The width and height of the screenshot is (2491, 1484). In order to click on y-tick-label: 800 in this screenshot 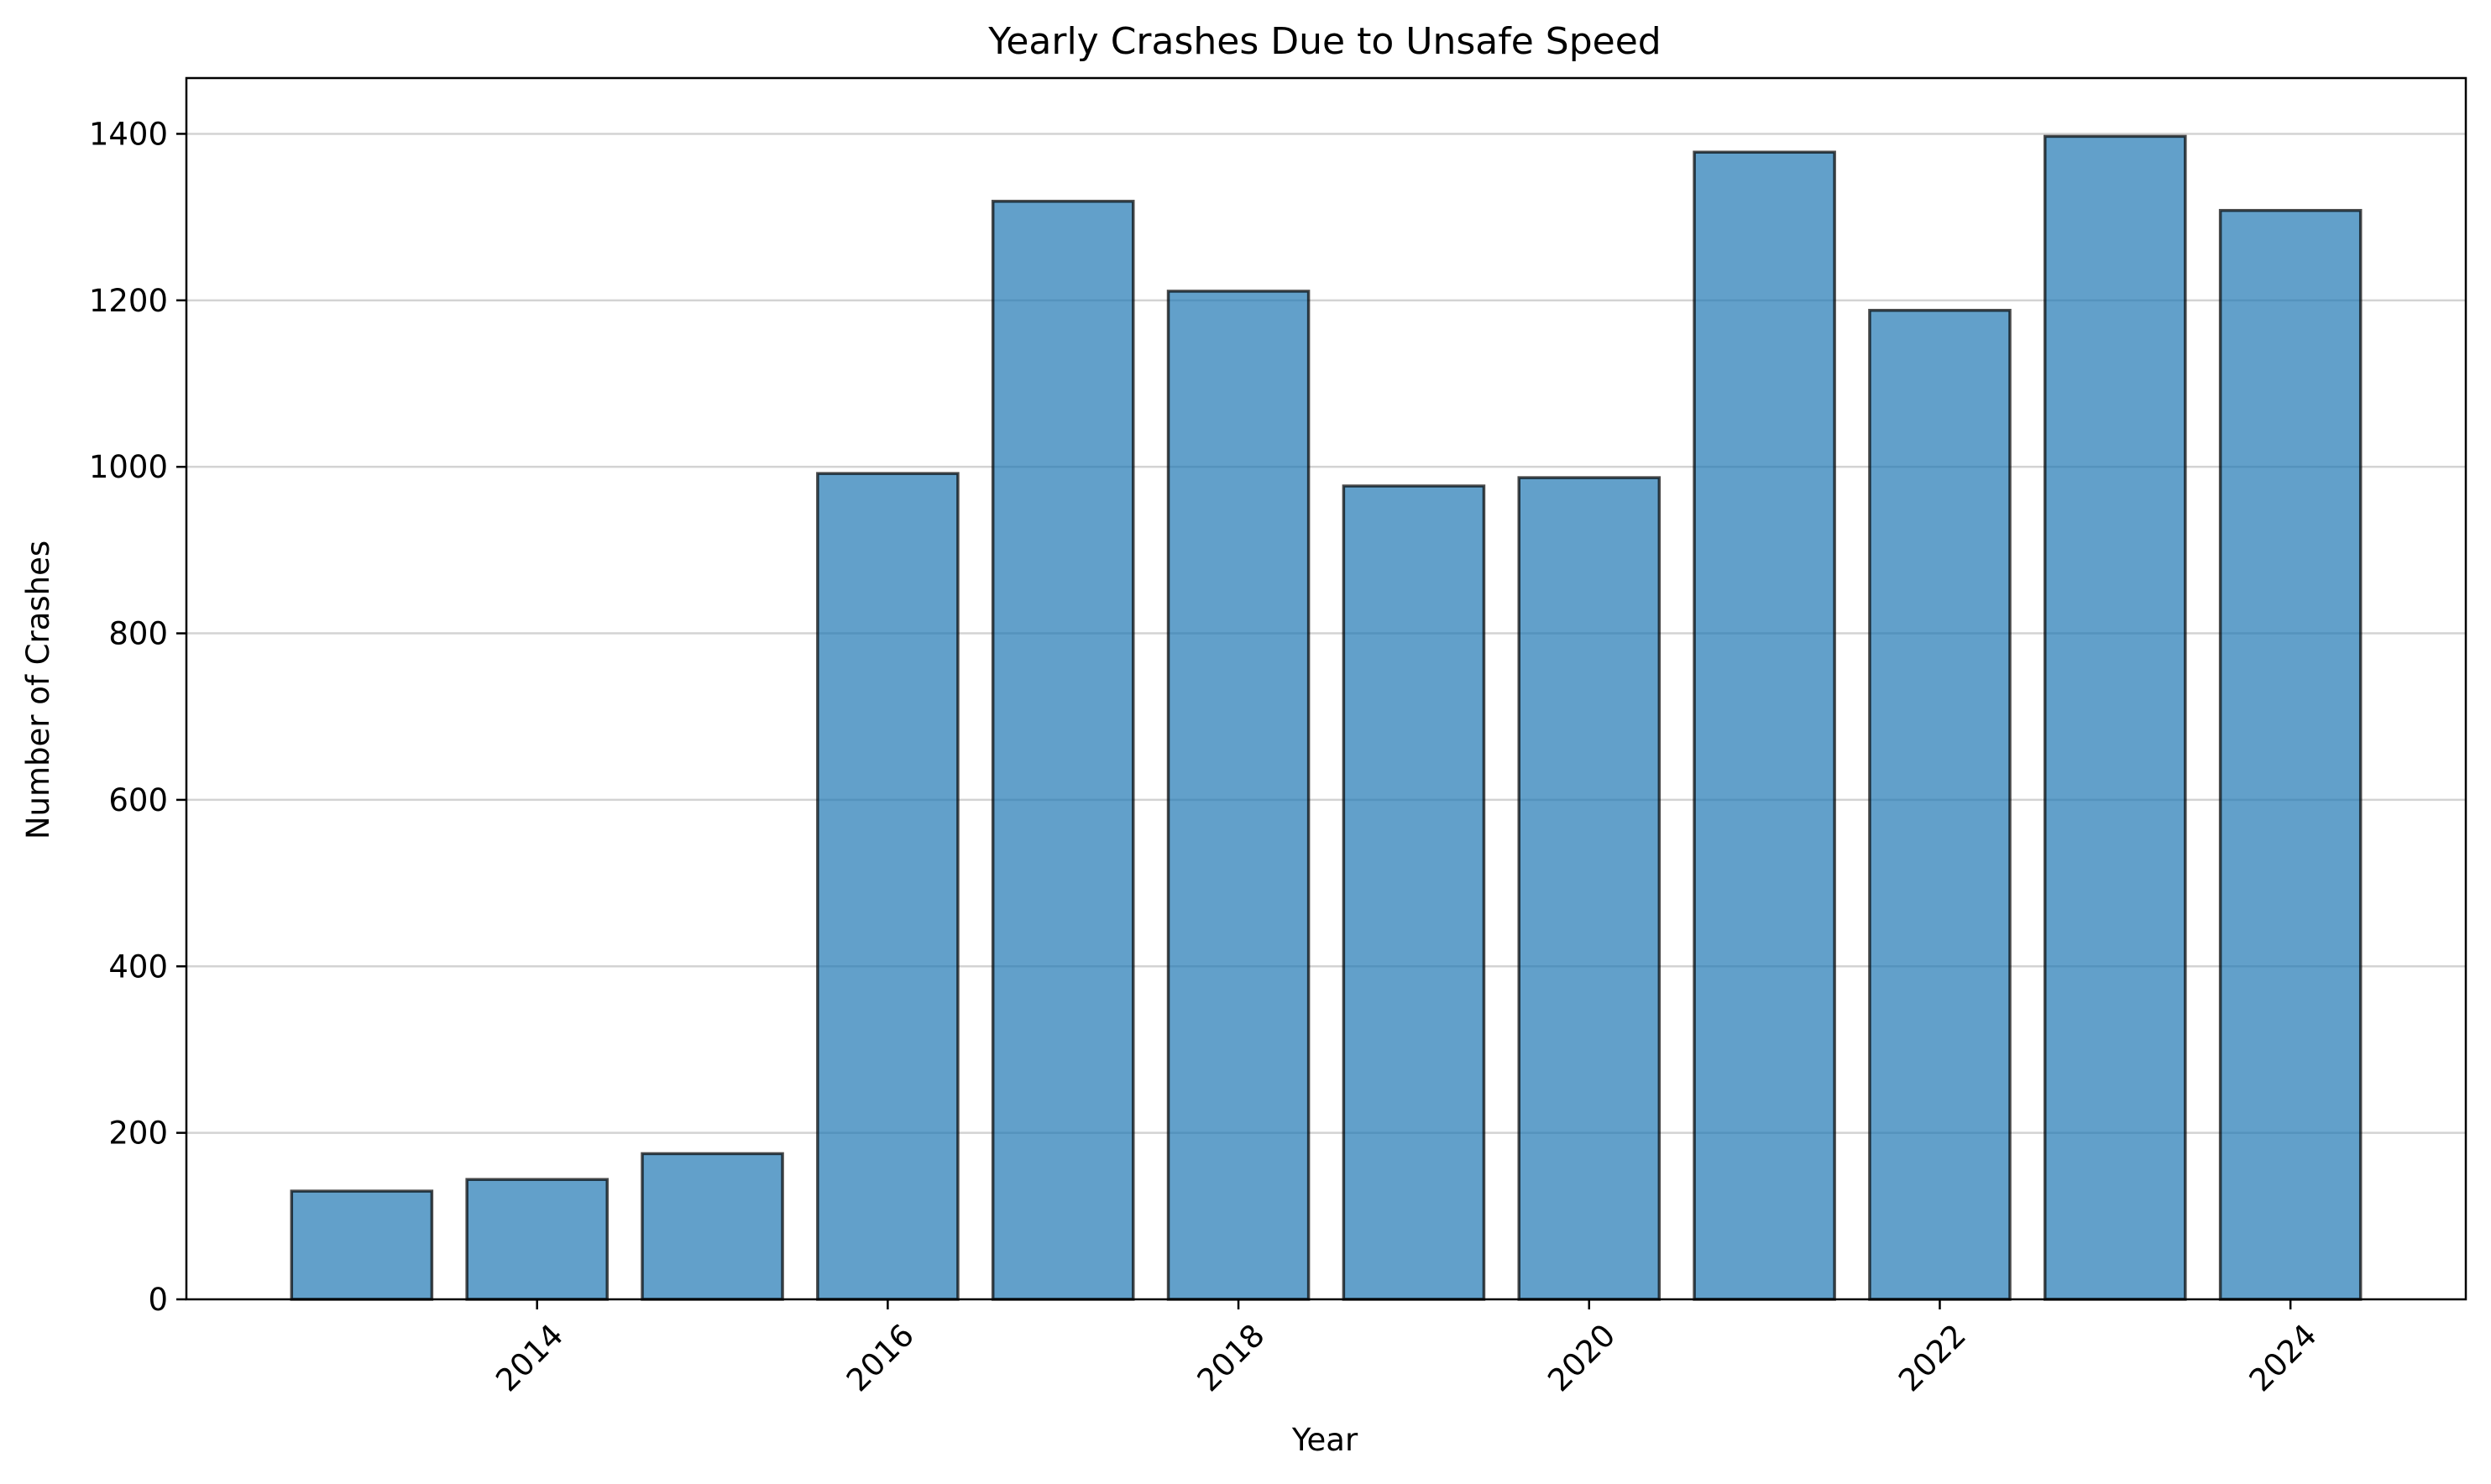, I will do `click(138, 634)`.